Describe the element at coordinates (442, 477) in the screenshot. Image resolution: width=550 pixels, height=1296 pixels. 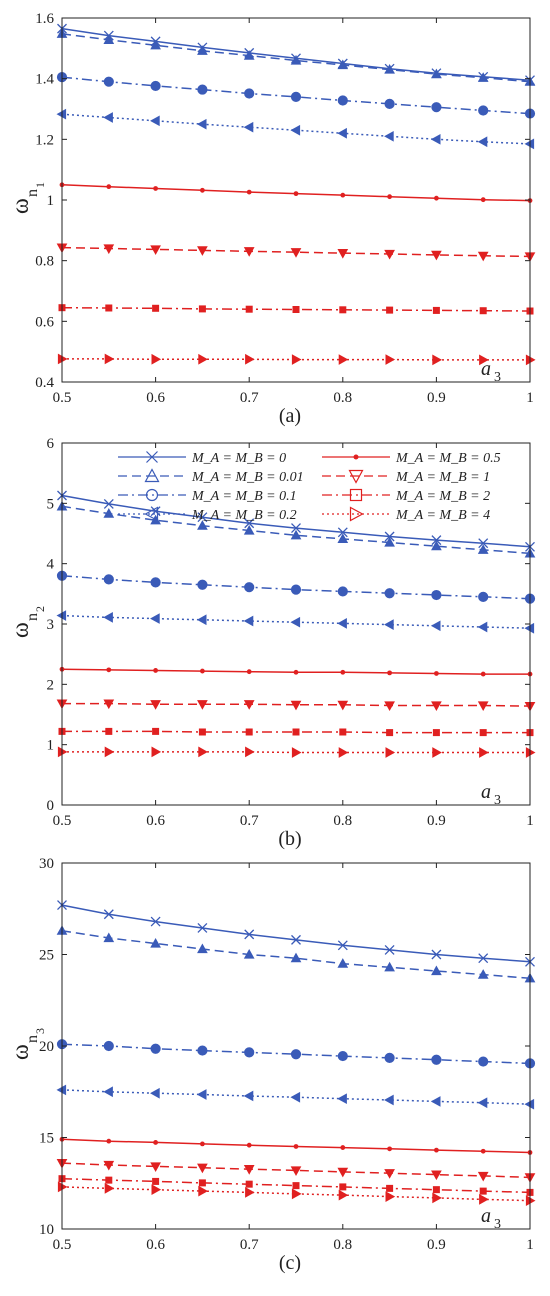
I see `legend-label: M_A = M_B = 1` at that location.